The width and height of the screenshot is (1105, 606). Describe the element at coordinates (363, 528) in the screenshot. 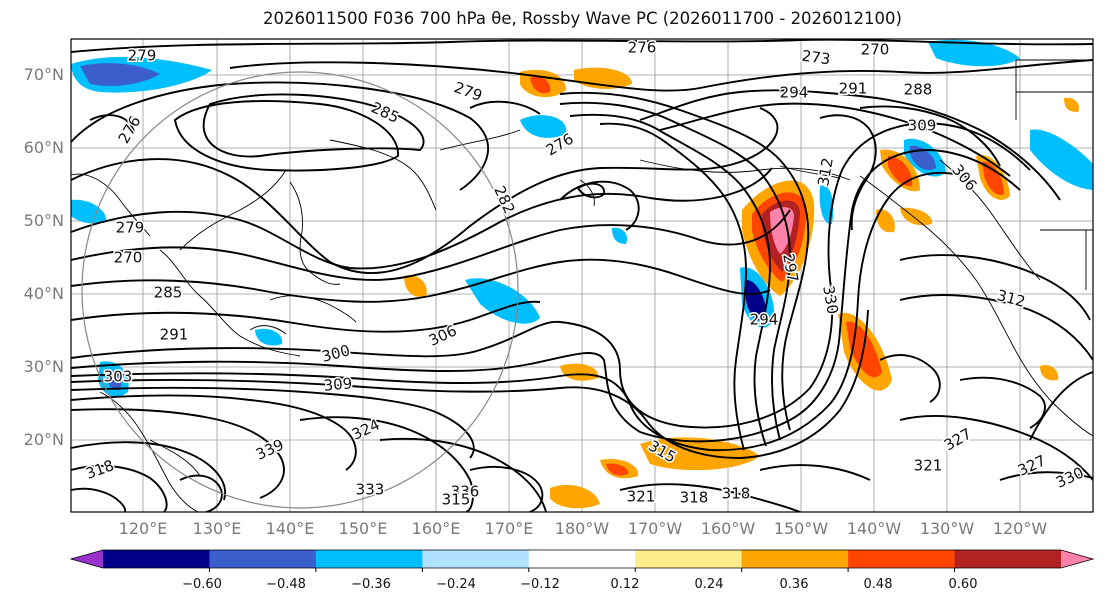

I see `lon-label-150e: 150°E` at that location.